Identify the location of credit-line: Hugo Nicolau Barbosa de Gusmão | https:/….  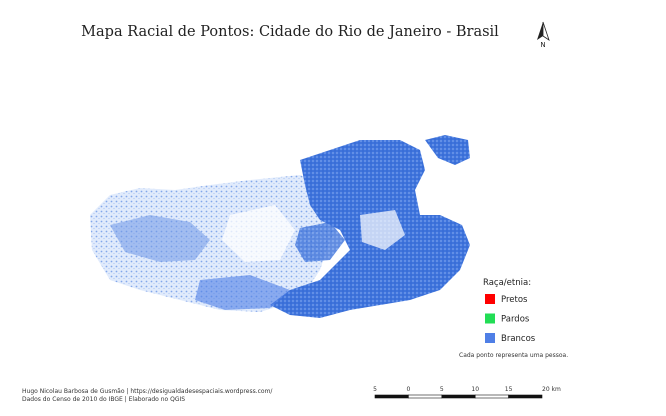
(147, 391).